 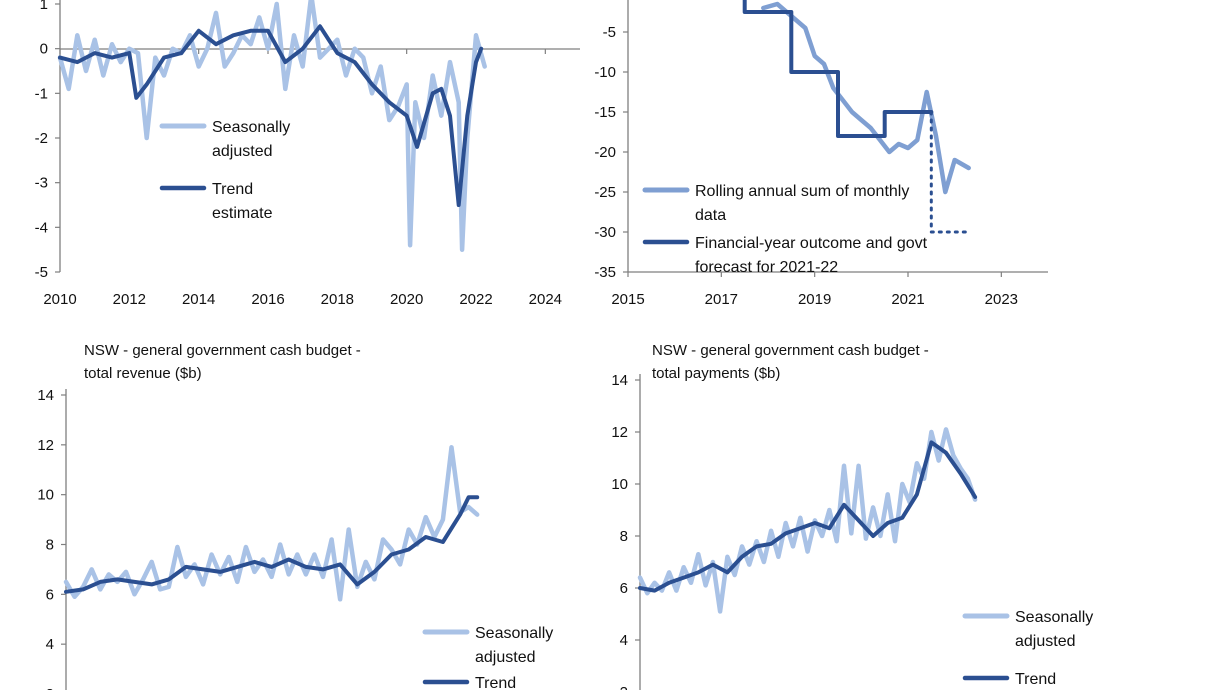 What do you see at coordinates (907, 299) in the screenshot?
I see `x-tick-label: 2021` at bounding box center [907, 299].